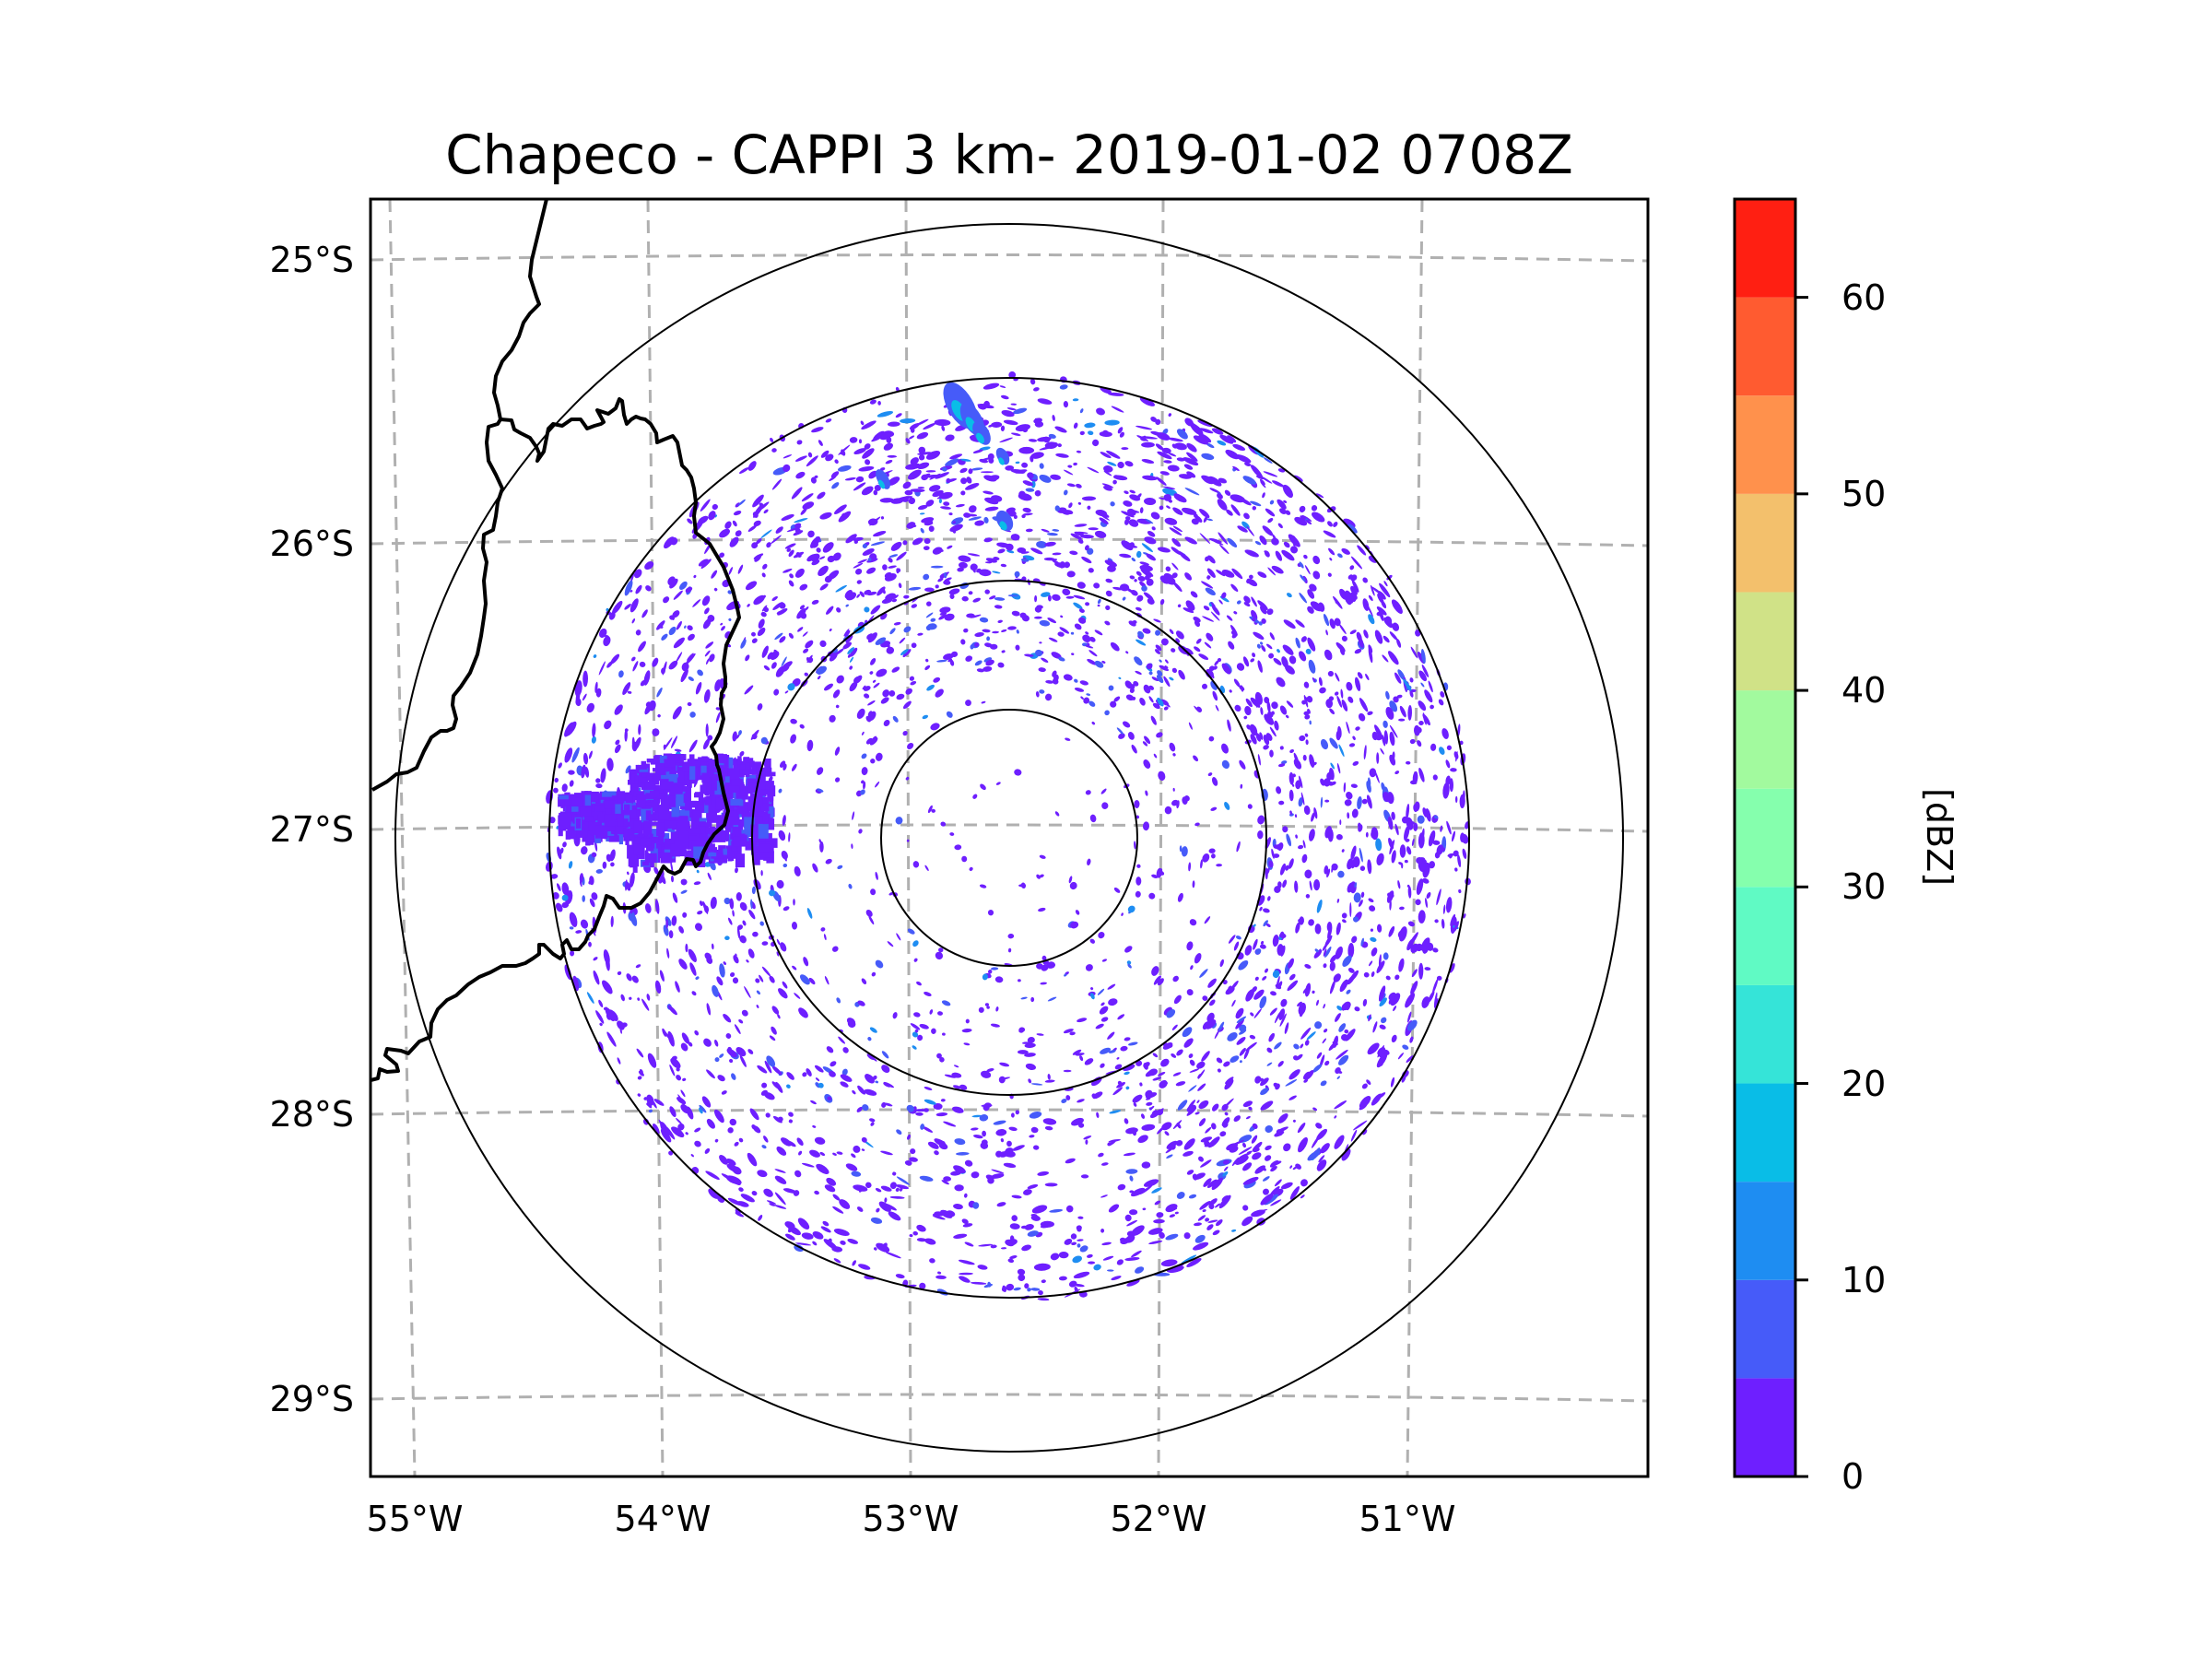  I want to click on colorbar-tick-label: 50, so click(1864, 493).